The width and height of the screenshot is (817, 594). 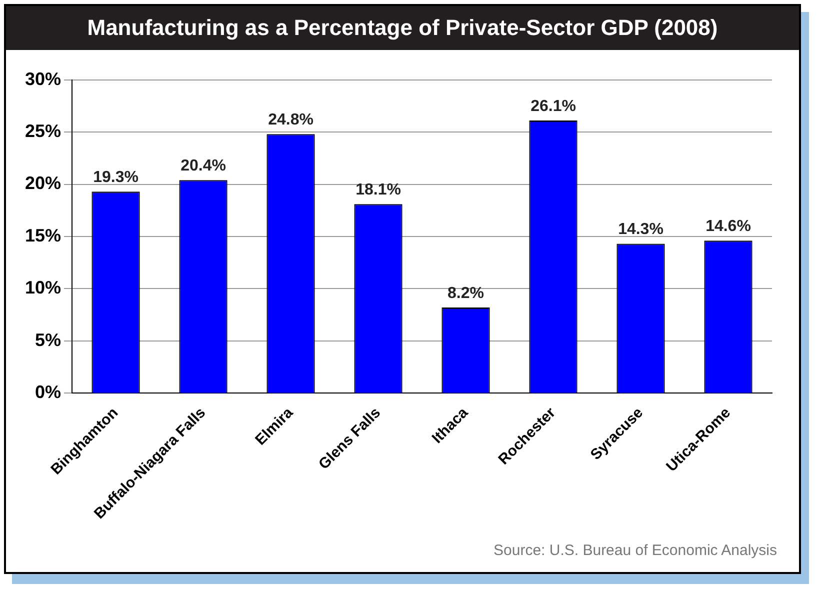 What do you see at coordinates (43, 235) in the screenshot?
I see `y-tick-label: 15%` at bounding box center [43, 235].